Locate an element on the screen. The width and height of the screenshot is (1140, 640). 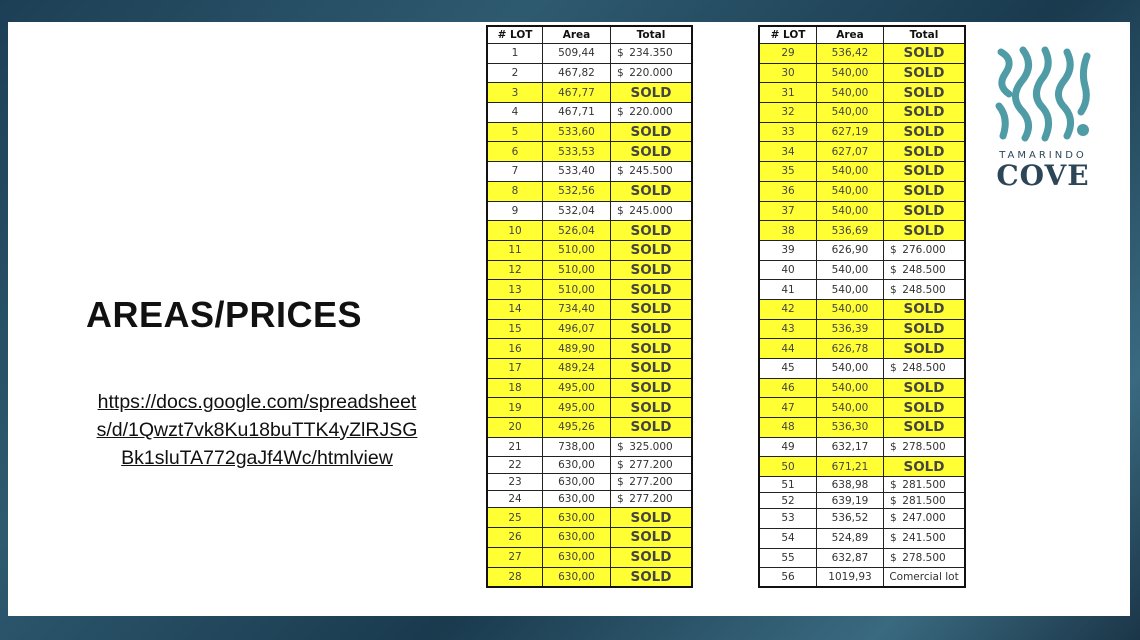
lot-number: 31 is located at coordinates (787, 93).